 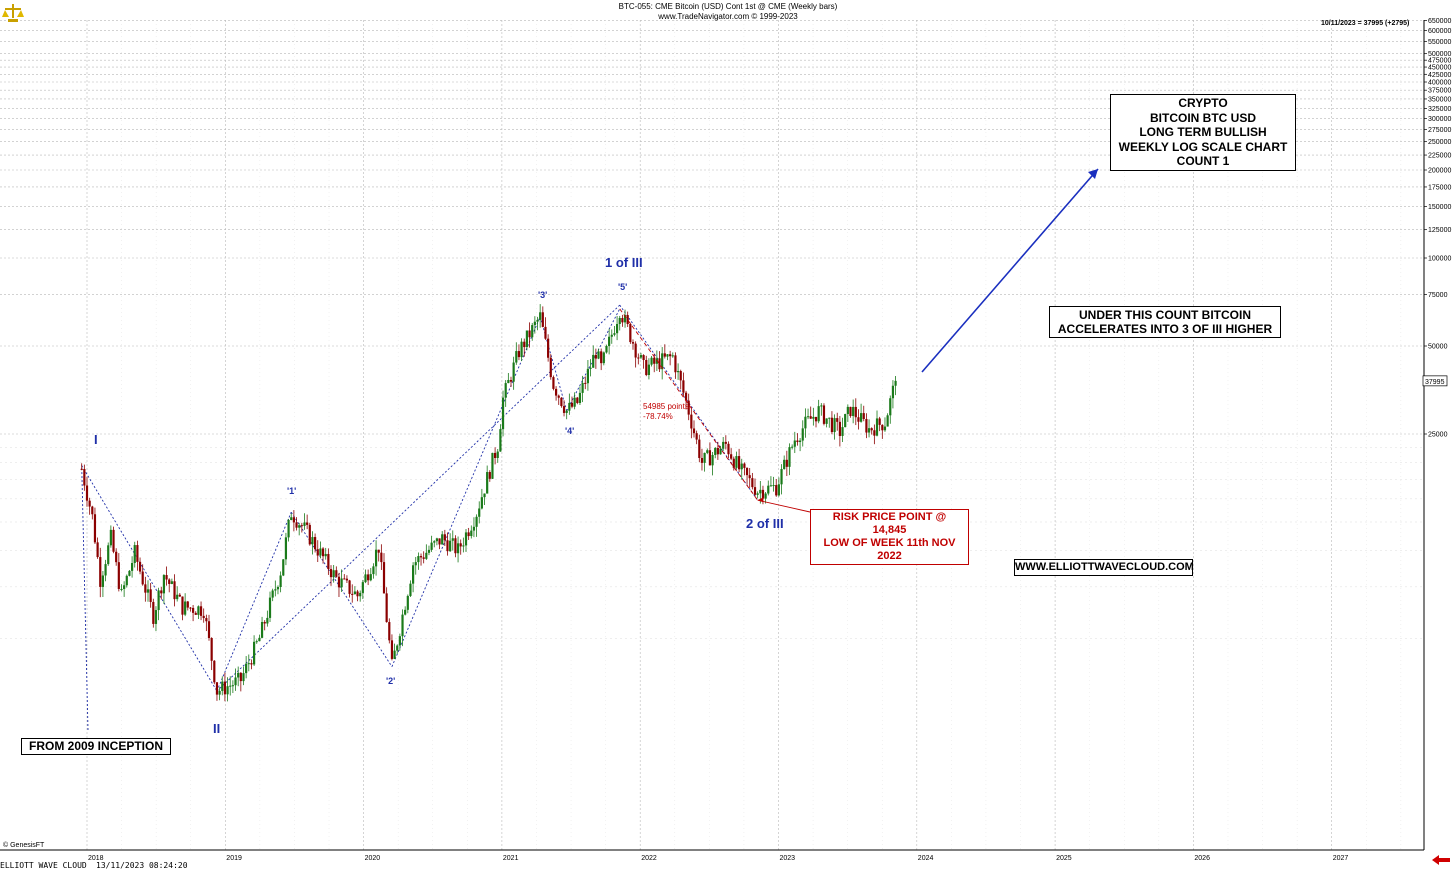 What do you see at coordinates (391, 681) in the screenshot?
I see `wave-label-2: '2'` at bounding box center [391, 681].